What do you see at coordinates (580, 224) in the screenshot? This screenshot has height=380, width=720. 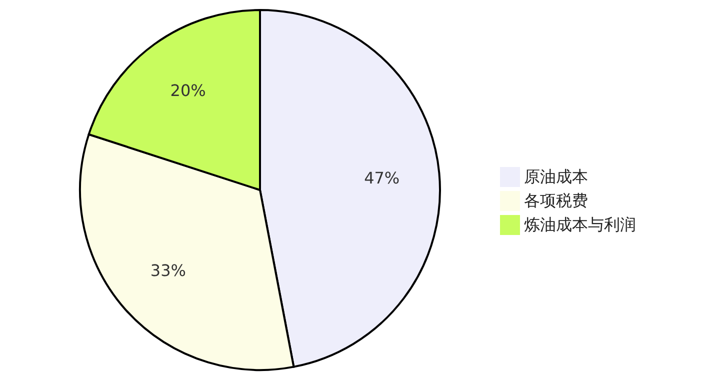 I see `legend-label: 炼油成本与利润` at bounding box center [580, 224].